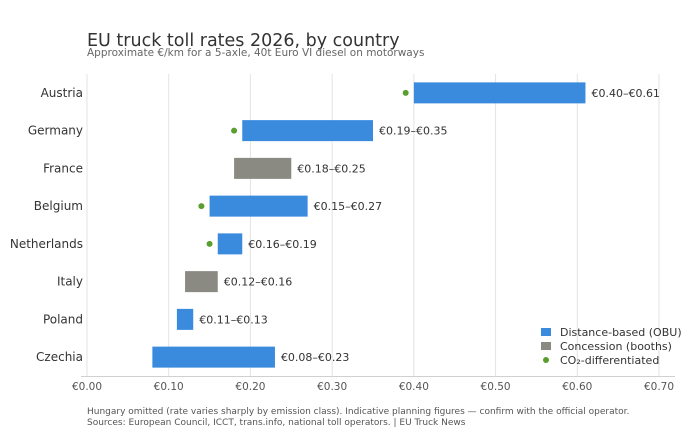  I want to click on range-label: €0.15–€0.27, so click(348, 206).